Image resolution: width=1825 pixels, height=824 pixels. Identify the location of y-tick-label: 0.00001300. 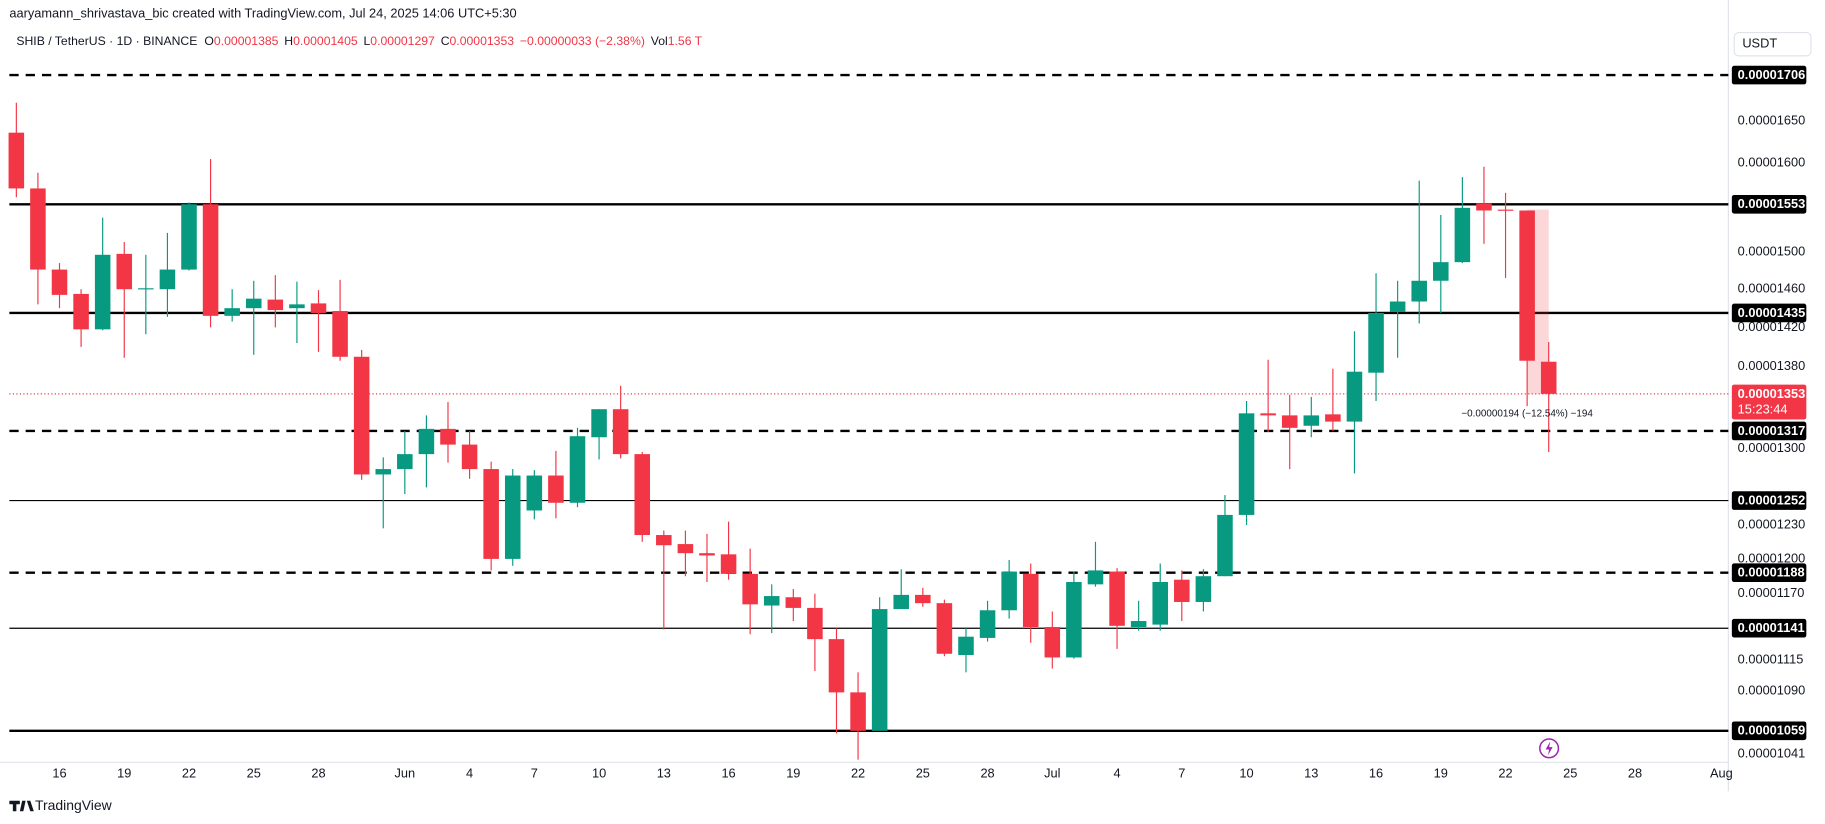
(1772, 447).